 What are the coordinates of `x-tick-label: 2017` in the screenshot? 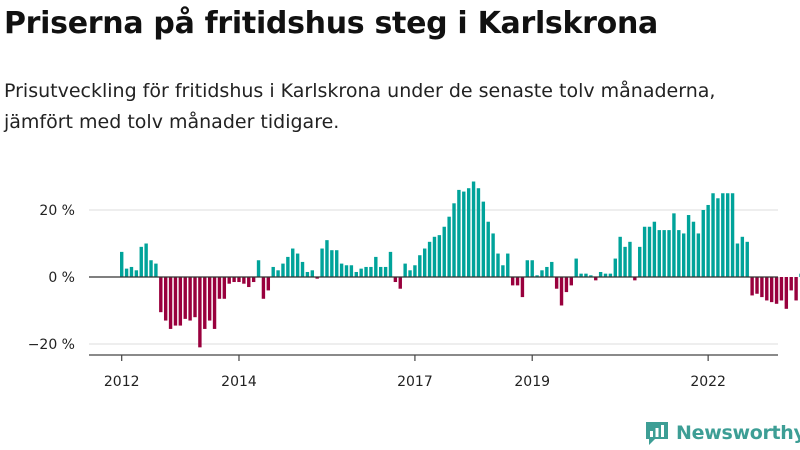 It's located at (415, 382).